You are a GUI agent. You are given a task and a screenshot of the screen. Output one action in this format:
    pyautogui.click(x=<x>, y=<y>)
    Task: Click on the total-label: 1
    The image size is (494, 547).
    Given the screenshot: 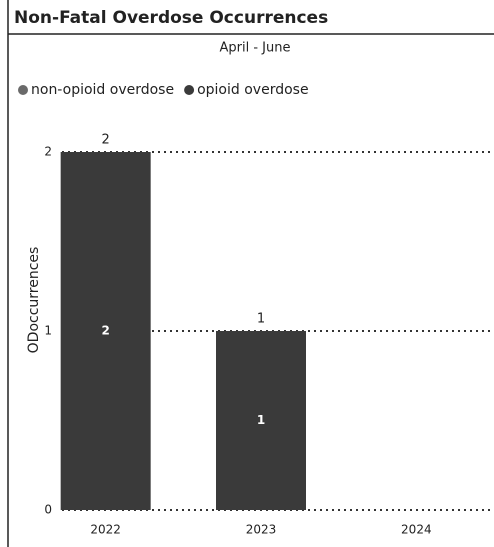 What is the action you would take?
    pyautogui.click(x=261, y=319)
    